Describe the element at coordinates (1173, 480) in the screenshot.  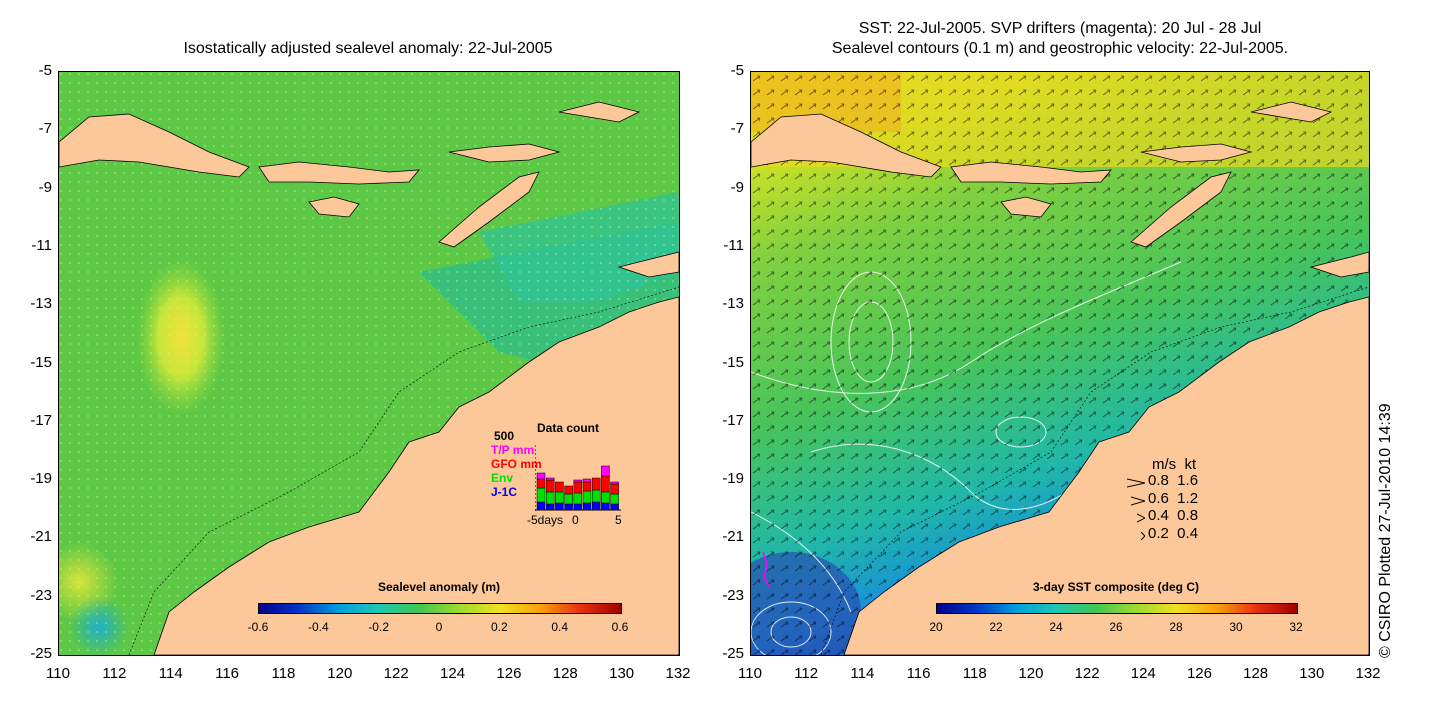
I see `velocity-legend-row: 0.8 1.6` at that location.